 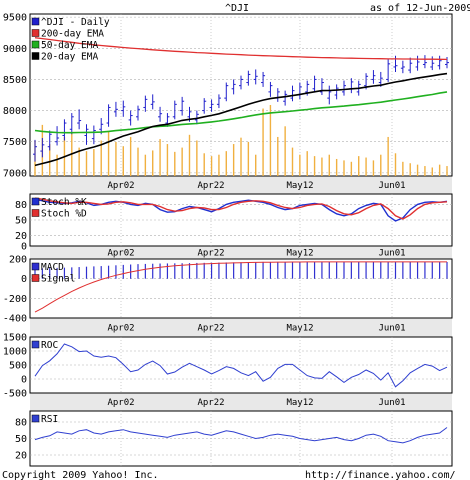 What do you see at coordinates (241, 402) in the screenshot?
I see `date-axis-band` at bounding box center [241, 402].